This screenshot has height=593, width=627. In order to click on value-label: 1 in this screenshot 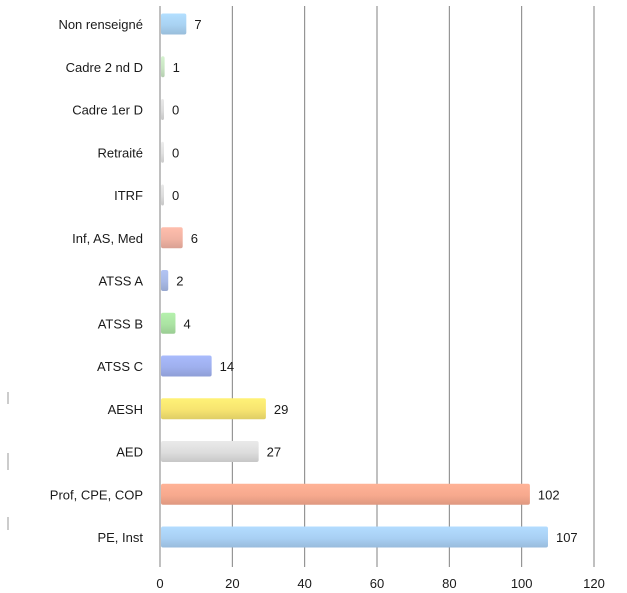, I will do `click(176, 67)`.